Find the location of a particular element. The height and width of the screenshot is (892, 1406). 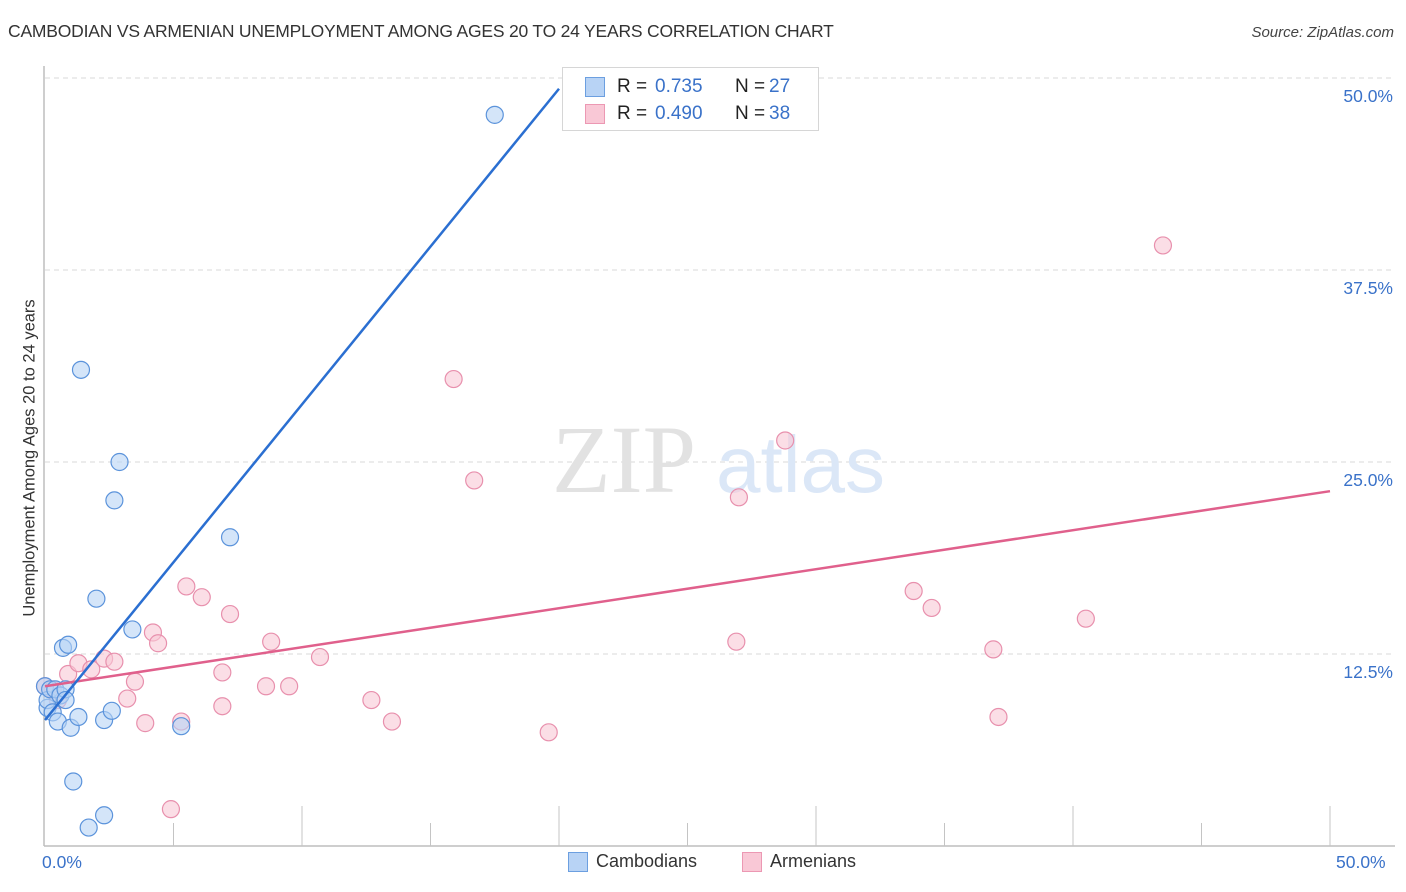

zipatlas-watermark: ZIP atlas is located at coordinates (718, 459).